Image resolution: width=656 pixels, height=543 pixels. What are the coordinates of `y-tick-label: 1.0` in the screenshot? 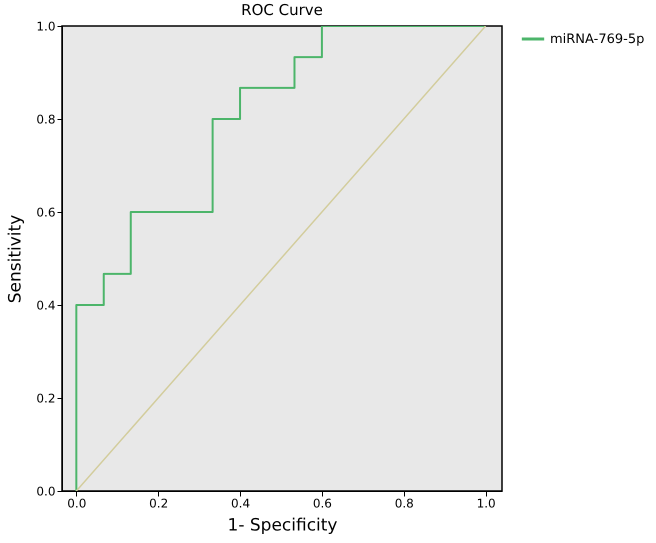 It's located at (46, 27).